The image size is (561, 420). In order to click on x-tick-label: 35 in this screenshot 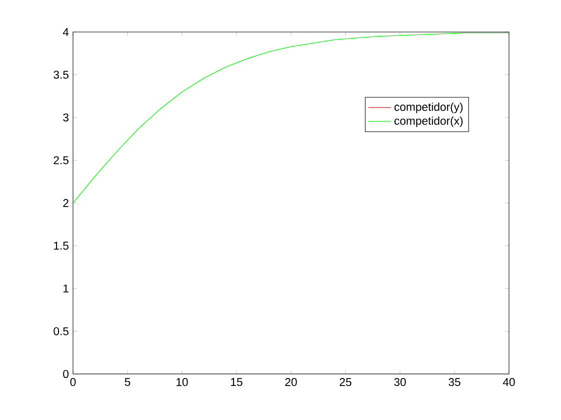, I will do `click(454, 382)`.